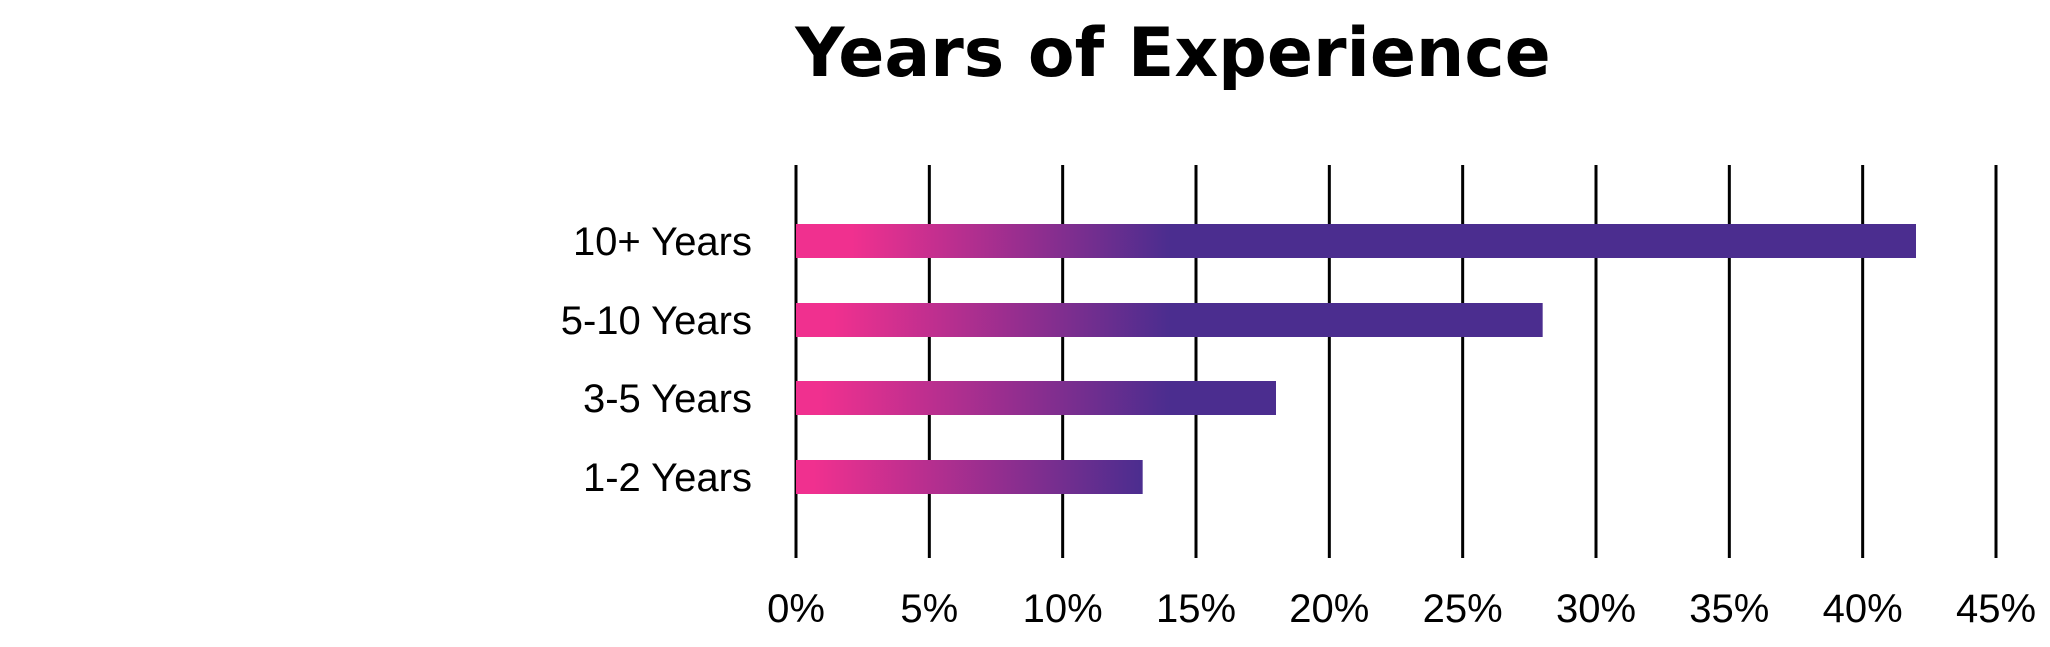 The height and width of the screenshot is (647, 2050). Describe the element at coordinates (667, 399) in the screenshot. I see `category-label: 3-5 Years` at that location.